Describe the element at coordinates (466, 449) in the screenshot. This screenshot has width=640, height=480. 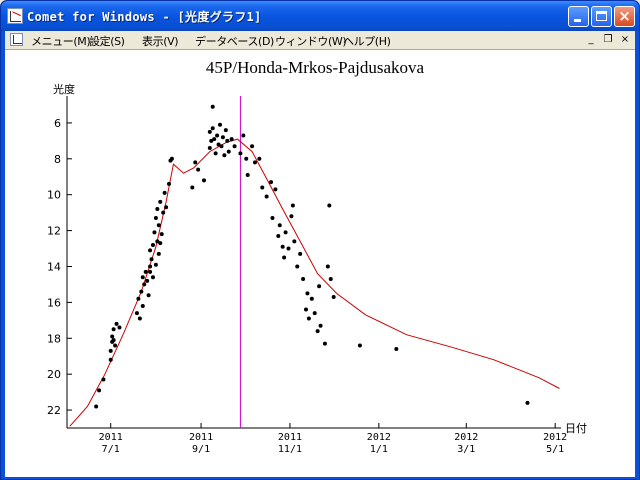
I see `x-tick-label-date: 3/1` at that location.